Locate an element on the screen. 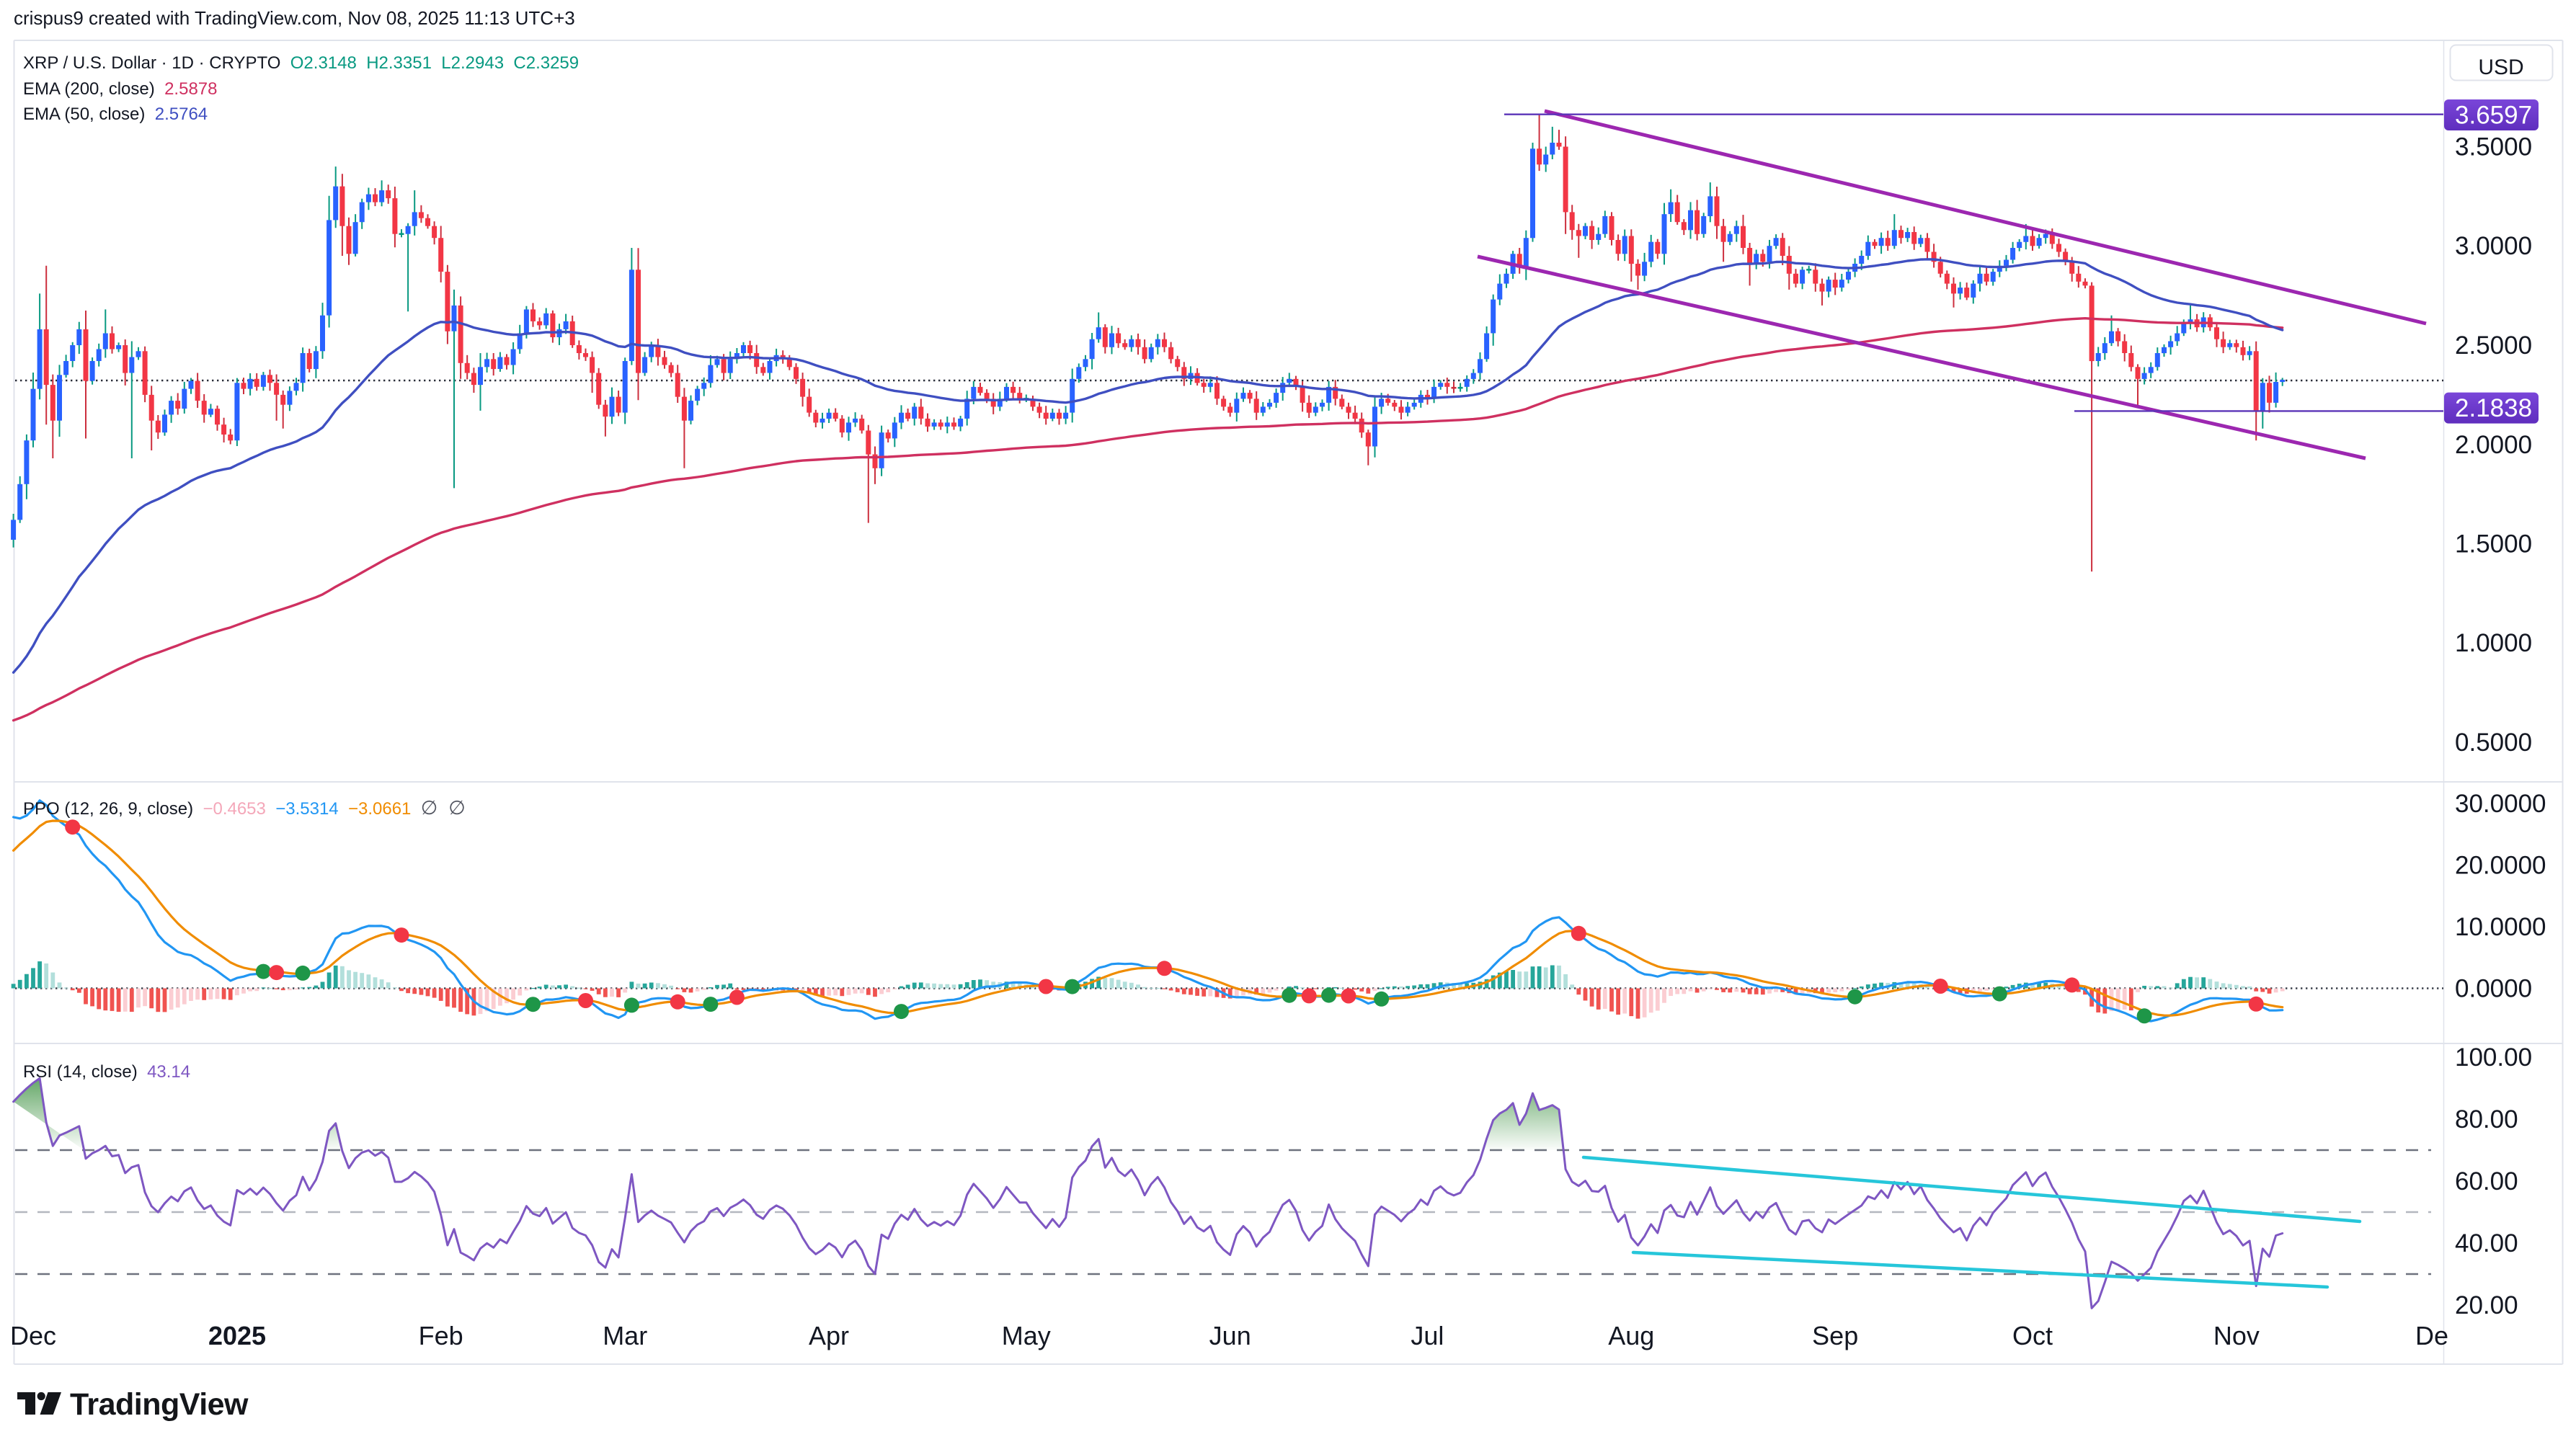 This screenshot has height=1447, width=2576. svg-text: 3.5000 is located at coordinates (2493, 147).